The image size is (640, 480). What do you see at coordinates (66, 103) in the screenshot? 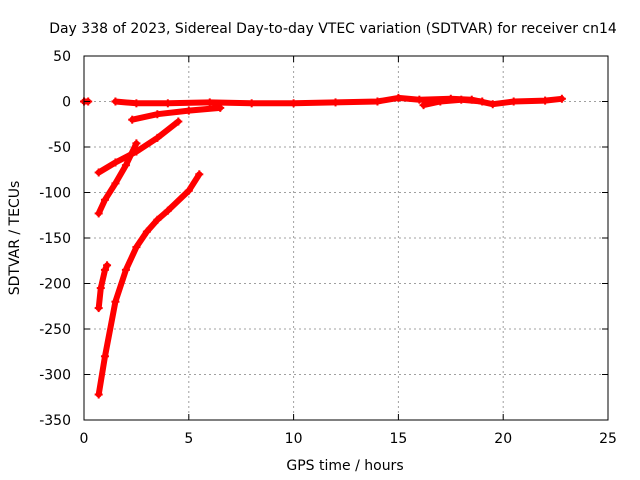
I see `y-tick-label: 0` at bounding box center [66, 103].